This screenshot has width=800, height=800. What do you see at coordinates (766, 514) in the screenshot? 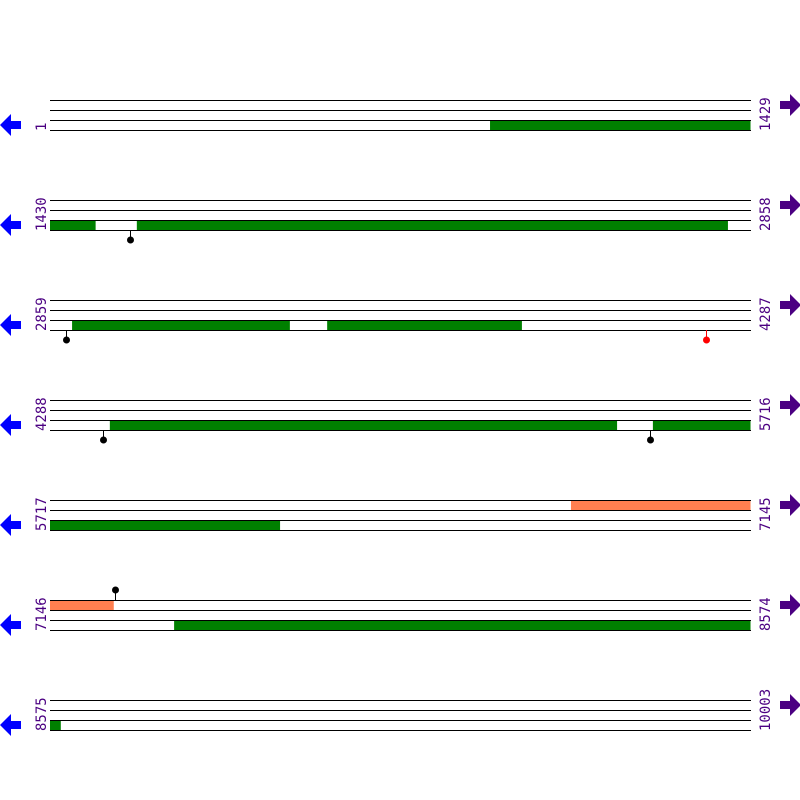
I see `row-end-label: 7145` at bounding box center [766, 514].